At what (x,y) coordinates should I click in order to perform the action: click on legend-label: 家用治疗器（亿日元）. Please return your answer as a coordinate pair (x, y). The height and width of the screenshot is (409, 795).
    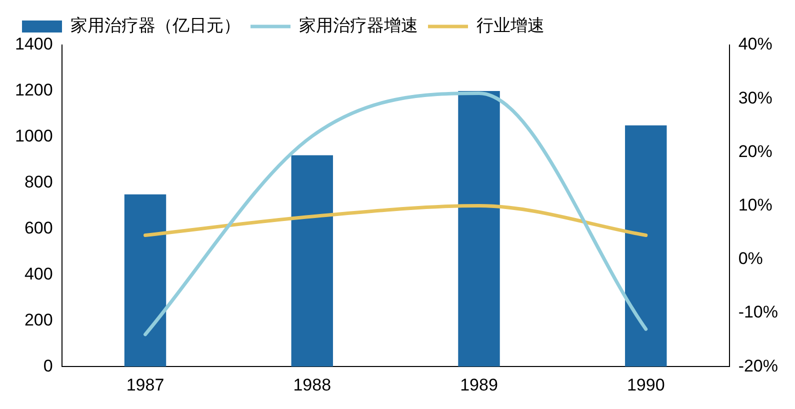
    Looking at the image, I should click on (155, 26).